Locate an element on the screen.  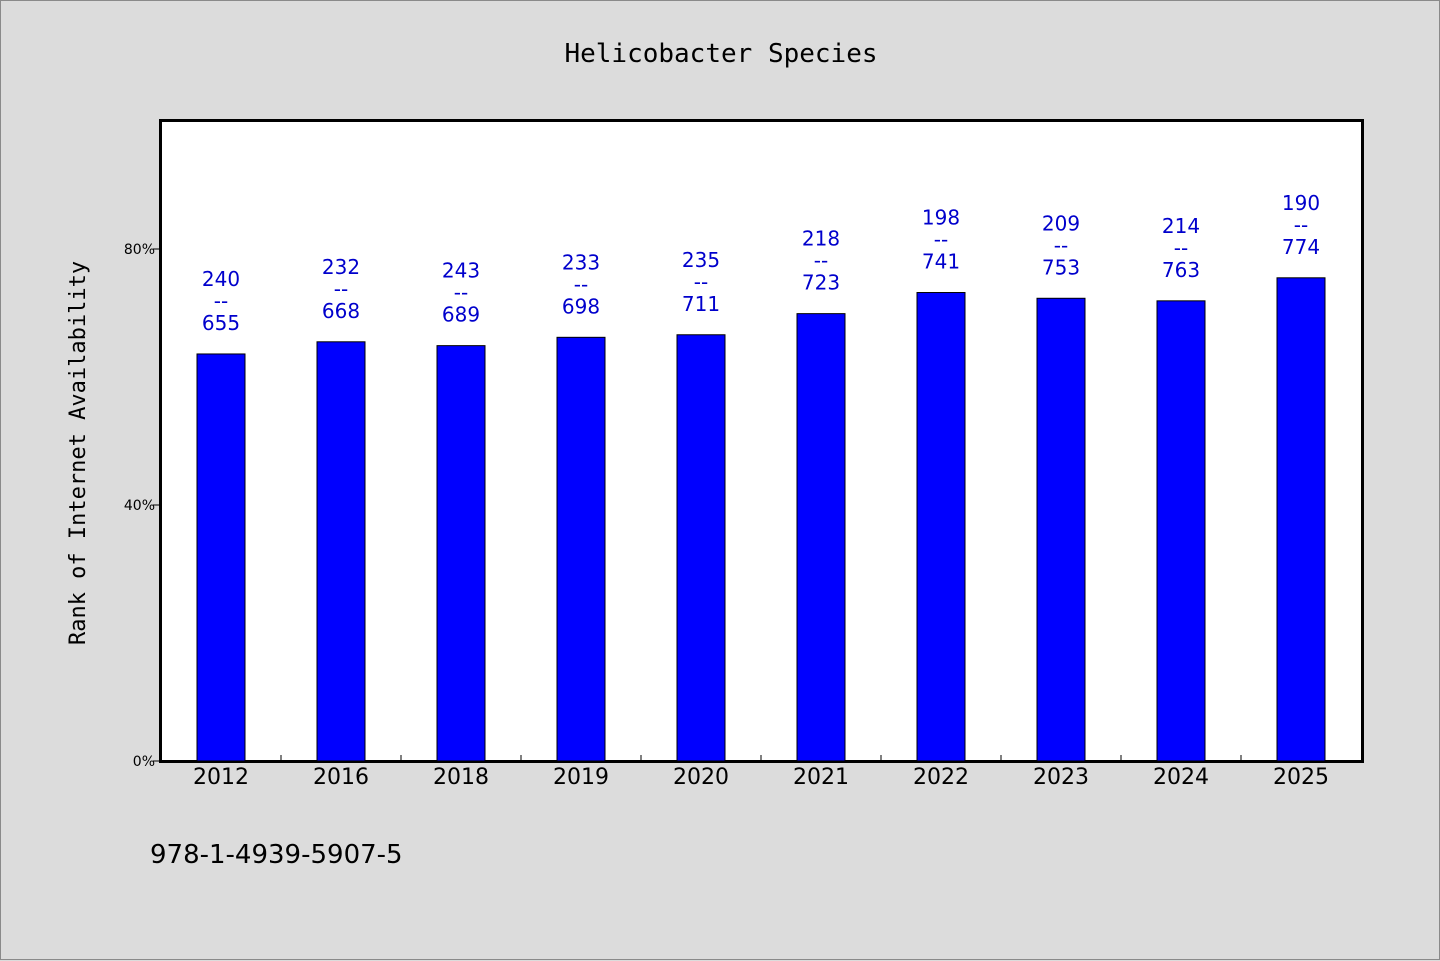
y-axis-label: Rank of Internet Availability is located at coordinates (78, 453).